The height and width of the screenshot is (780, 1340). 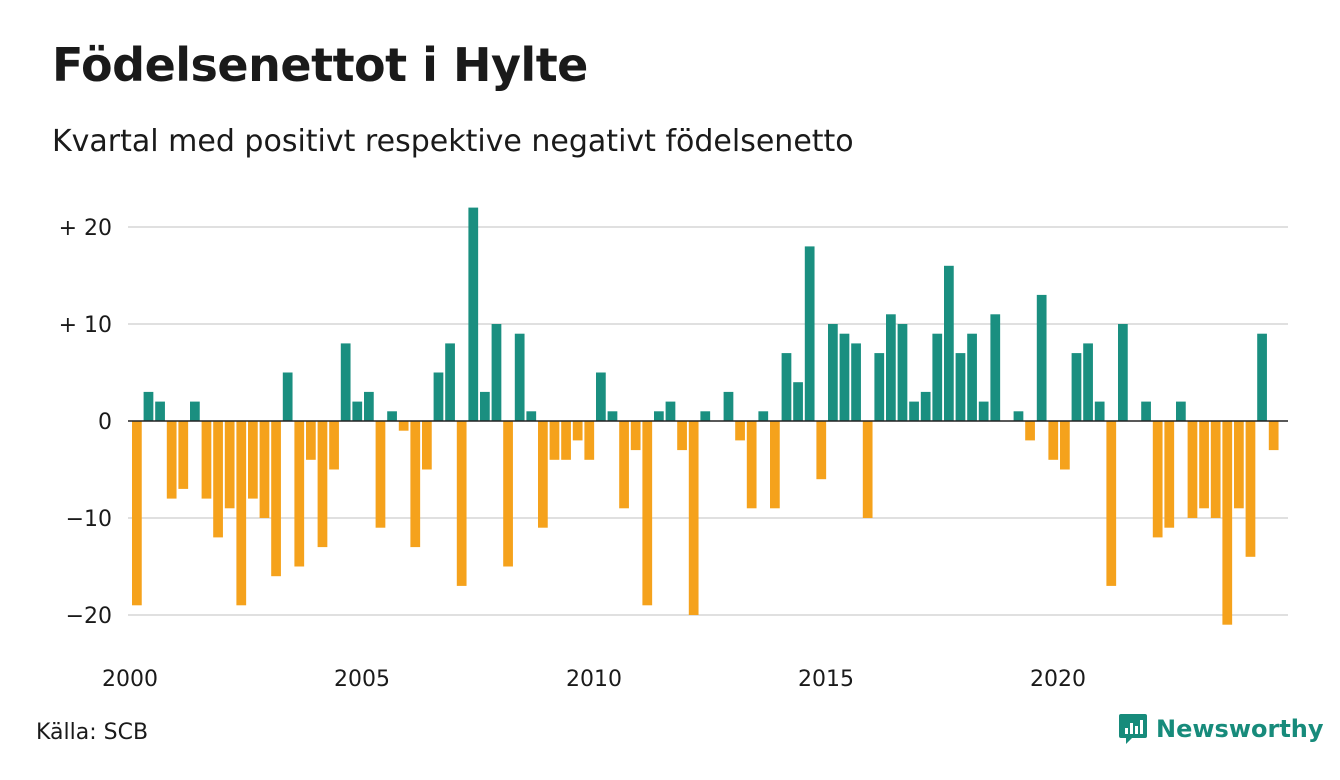 I want to click on y-tick-label: 0, so click(x=105, y=422).